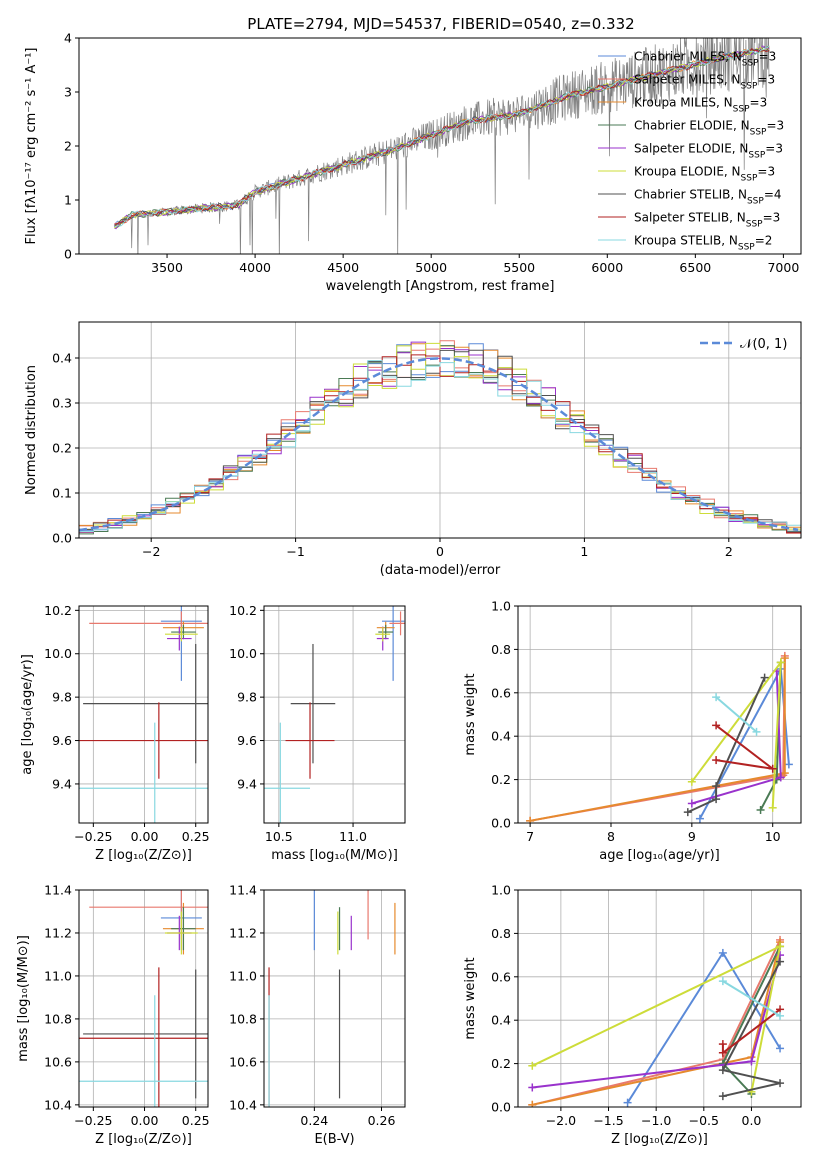 Image resolution: width=819 pixels, height=1170 pixels. Describe the element at coordinates (295, 551) in the screenshot. I see `x-tick-label: −1` at that location.